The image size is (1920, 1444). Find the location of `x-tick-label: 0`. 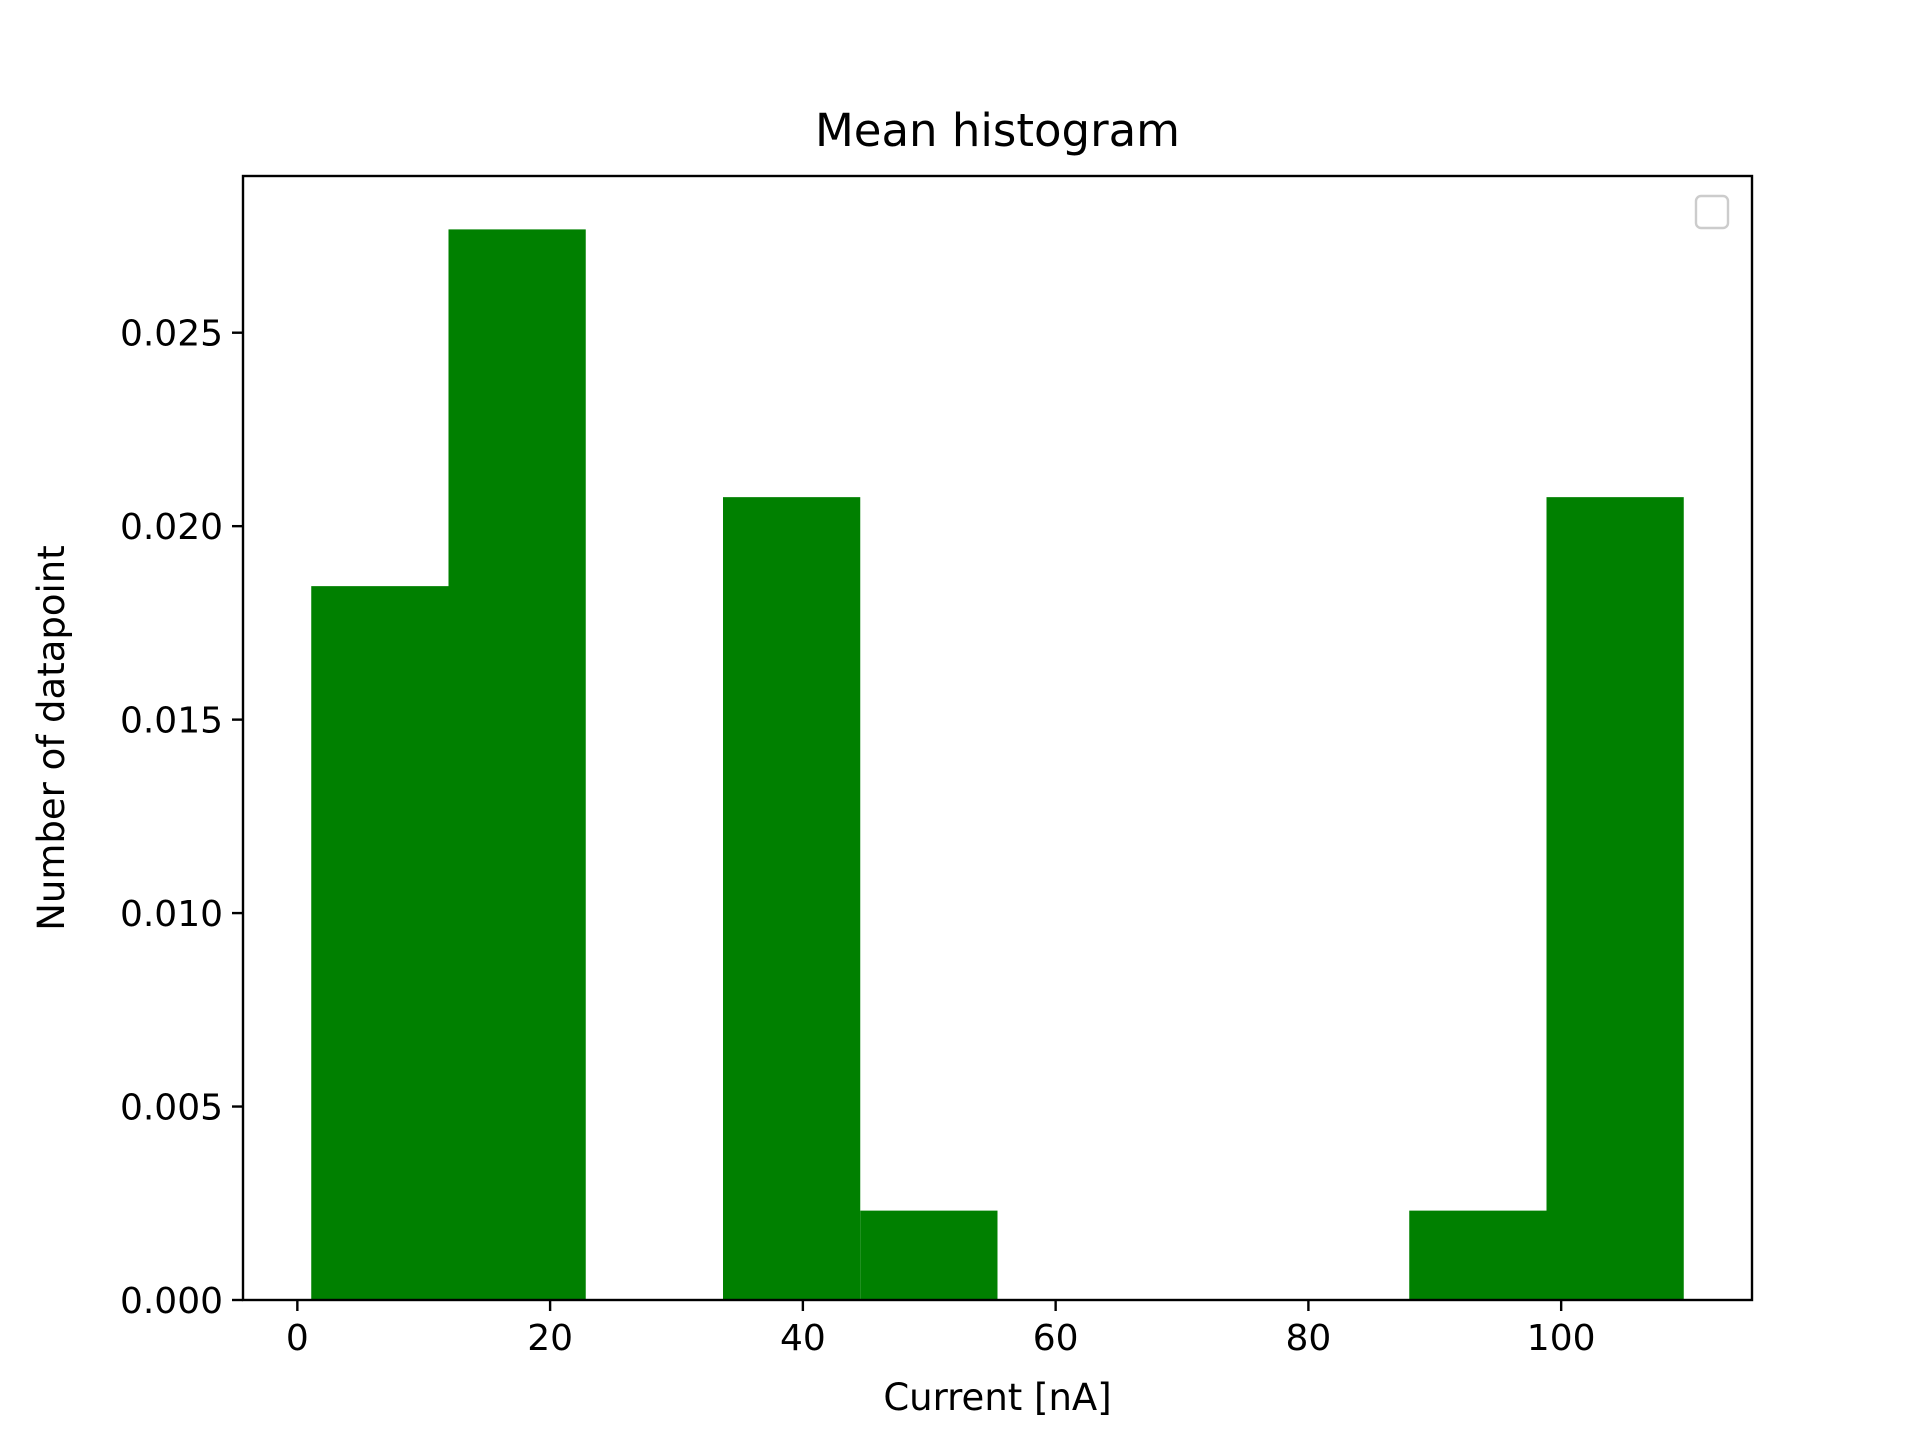

x-tick-label: 0 is located at coordinates (297, 1338).